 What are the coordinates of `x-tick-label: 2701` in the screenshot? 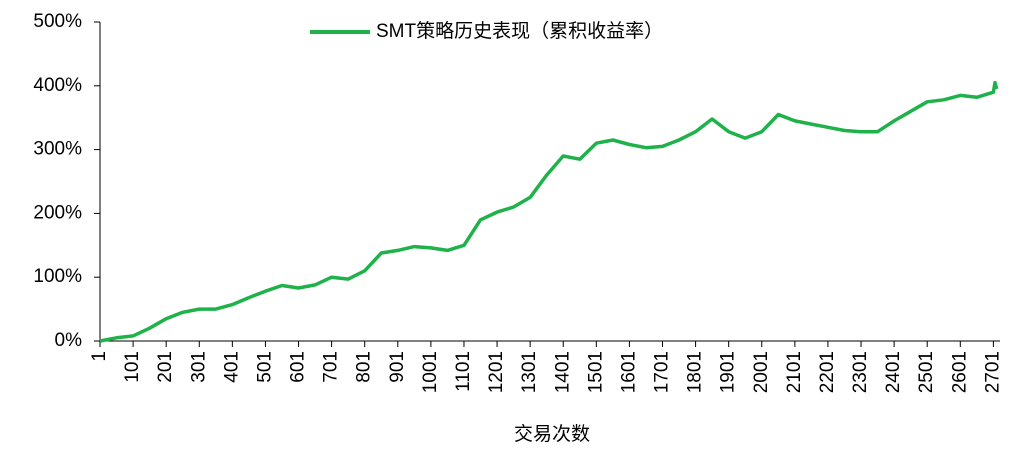 It's located at (992, 372).